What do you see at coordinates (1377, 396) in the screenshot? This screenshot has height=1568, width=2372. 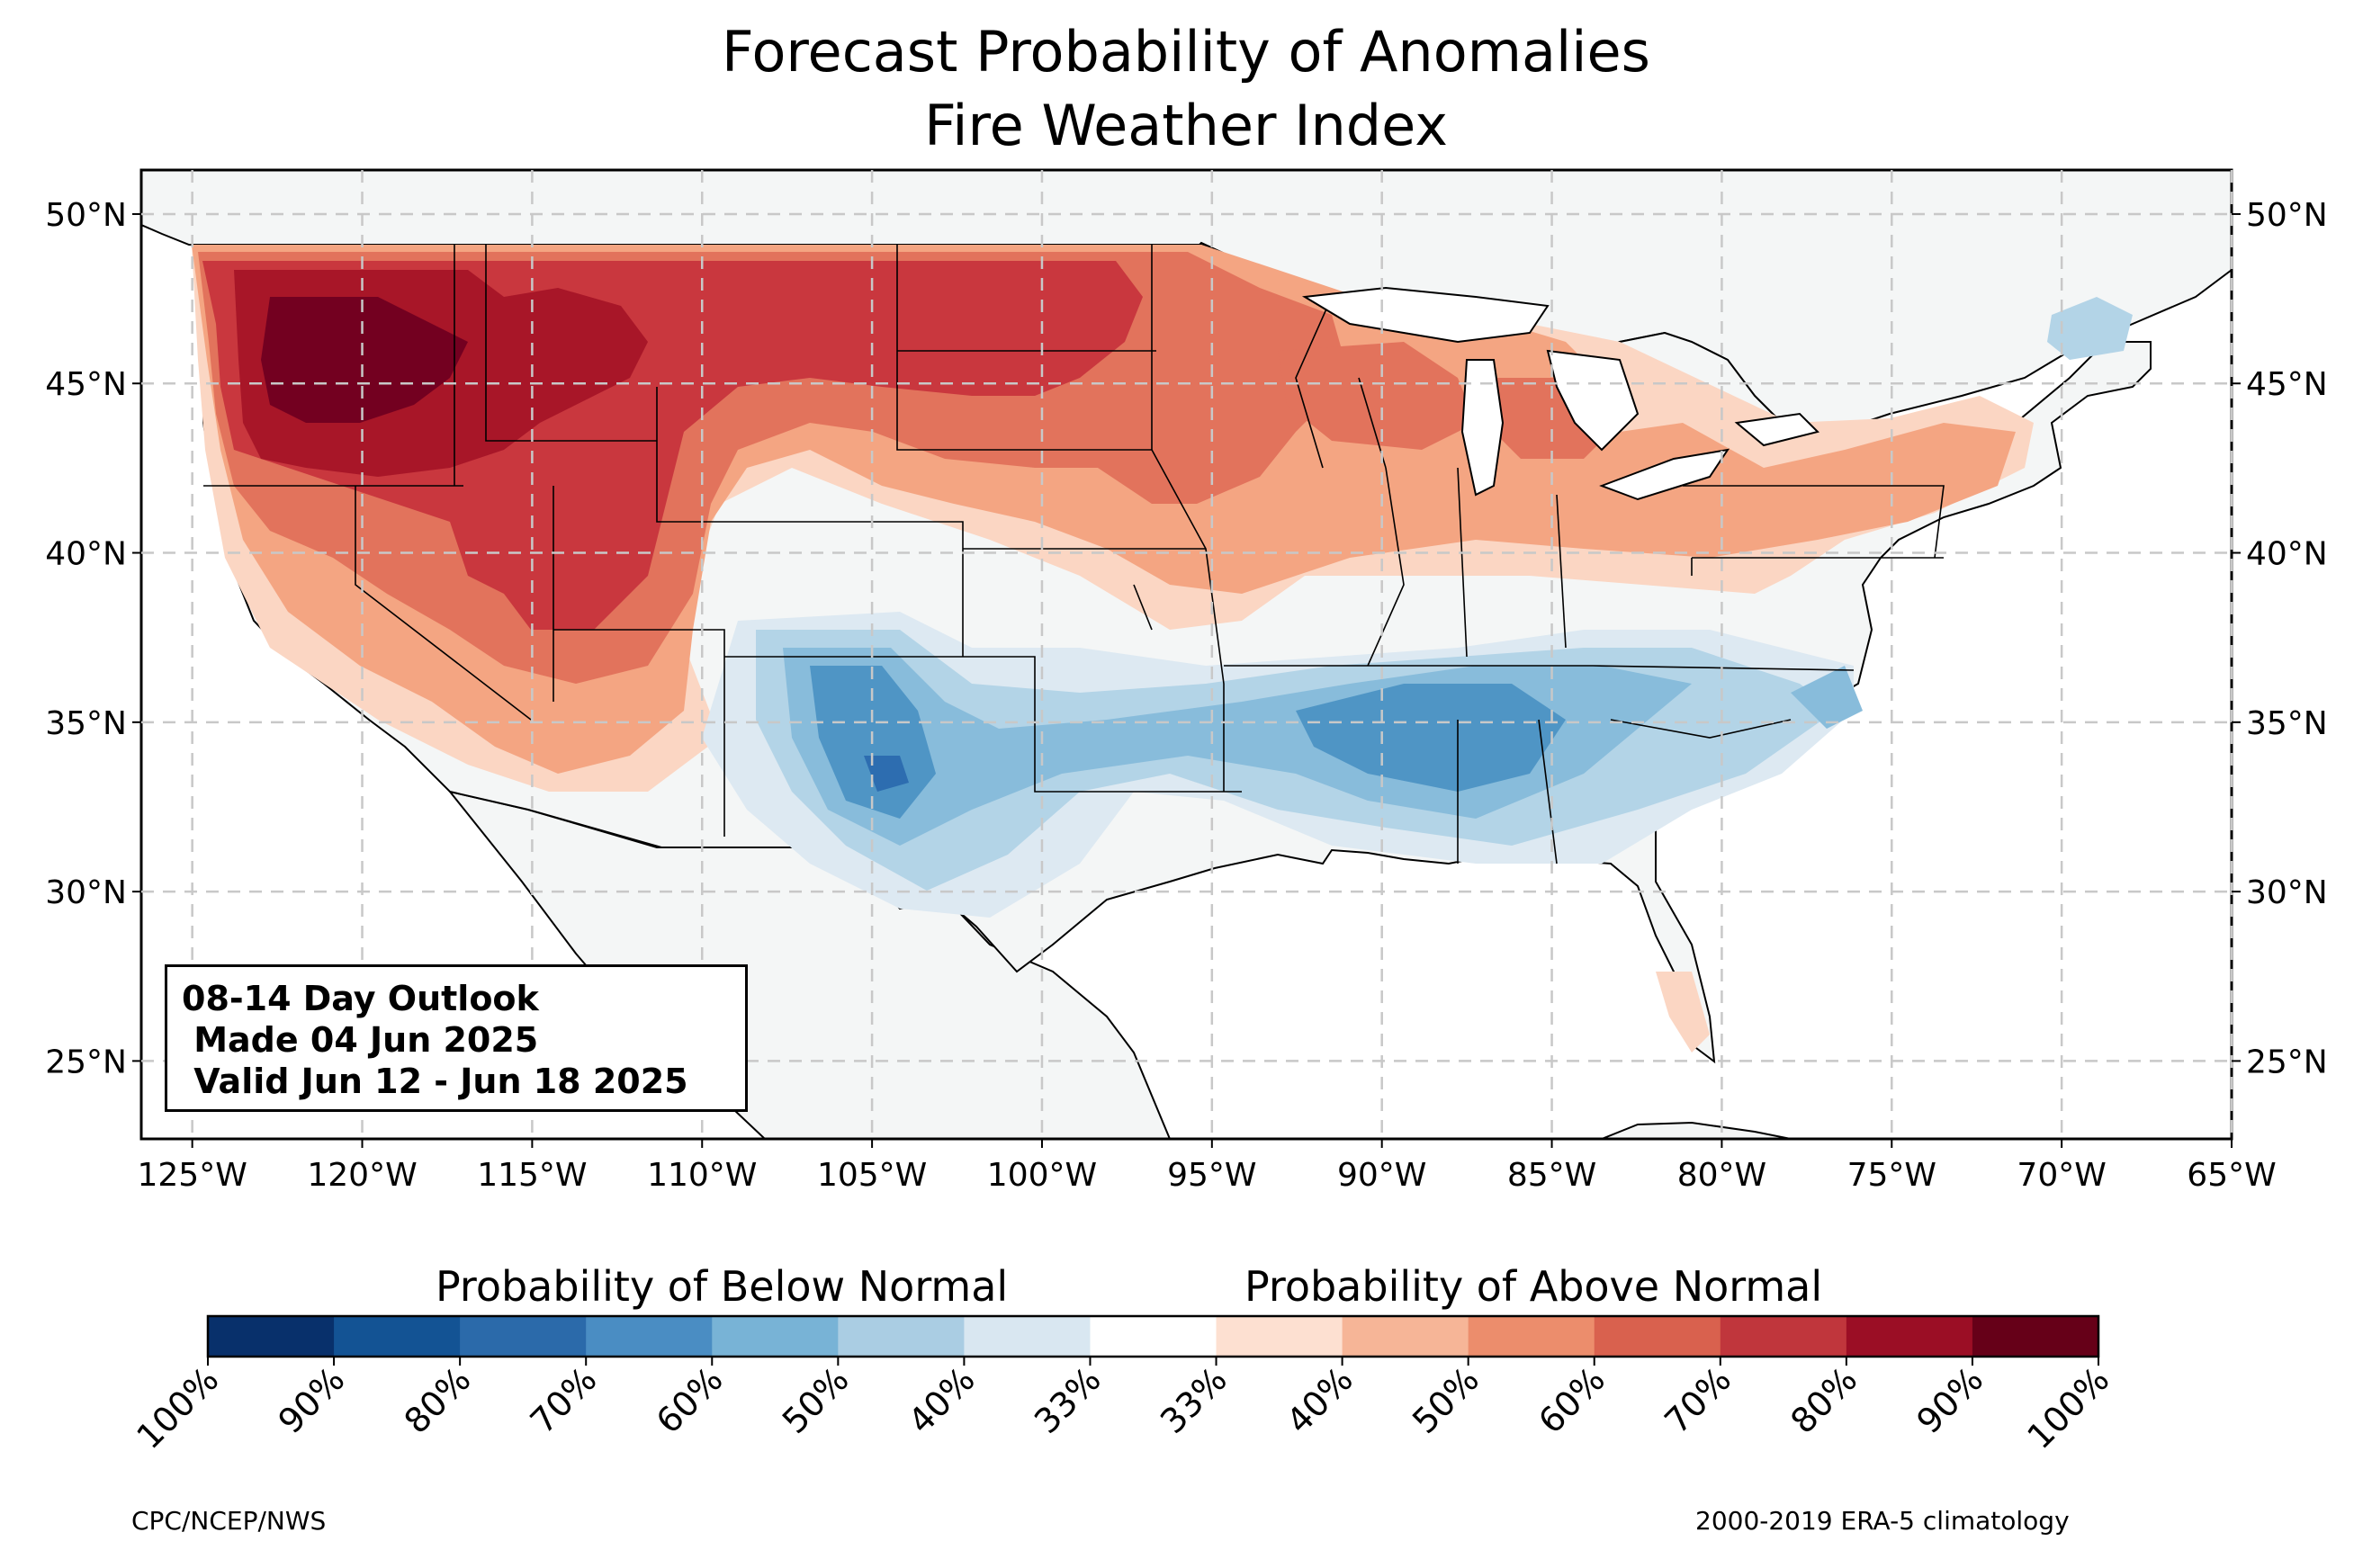 I see `above-60-midwest` at bounding box center [1377, 396].